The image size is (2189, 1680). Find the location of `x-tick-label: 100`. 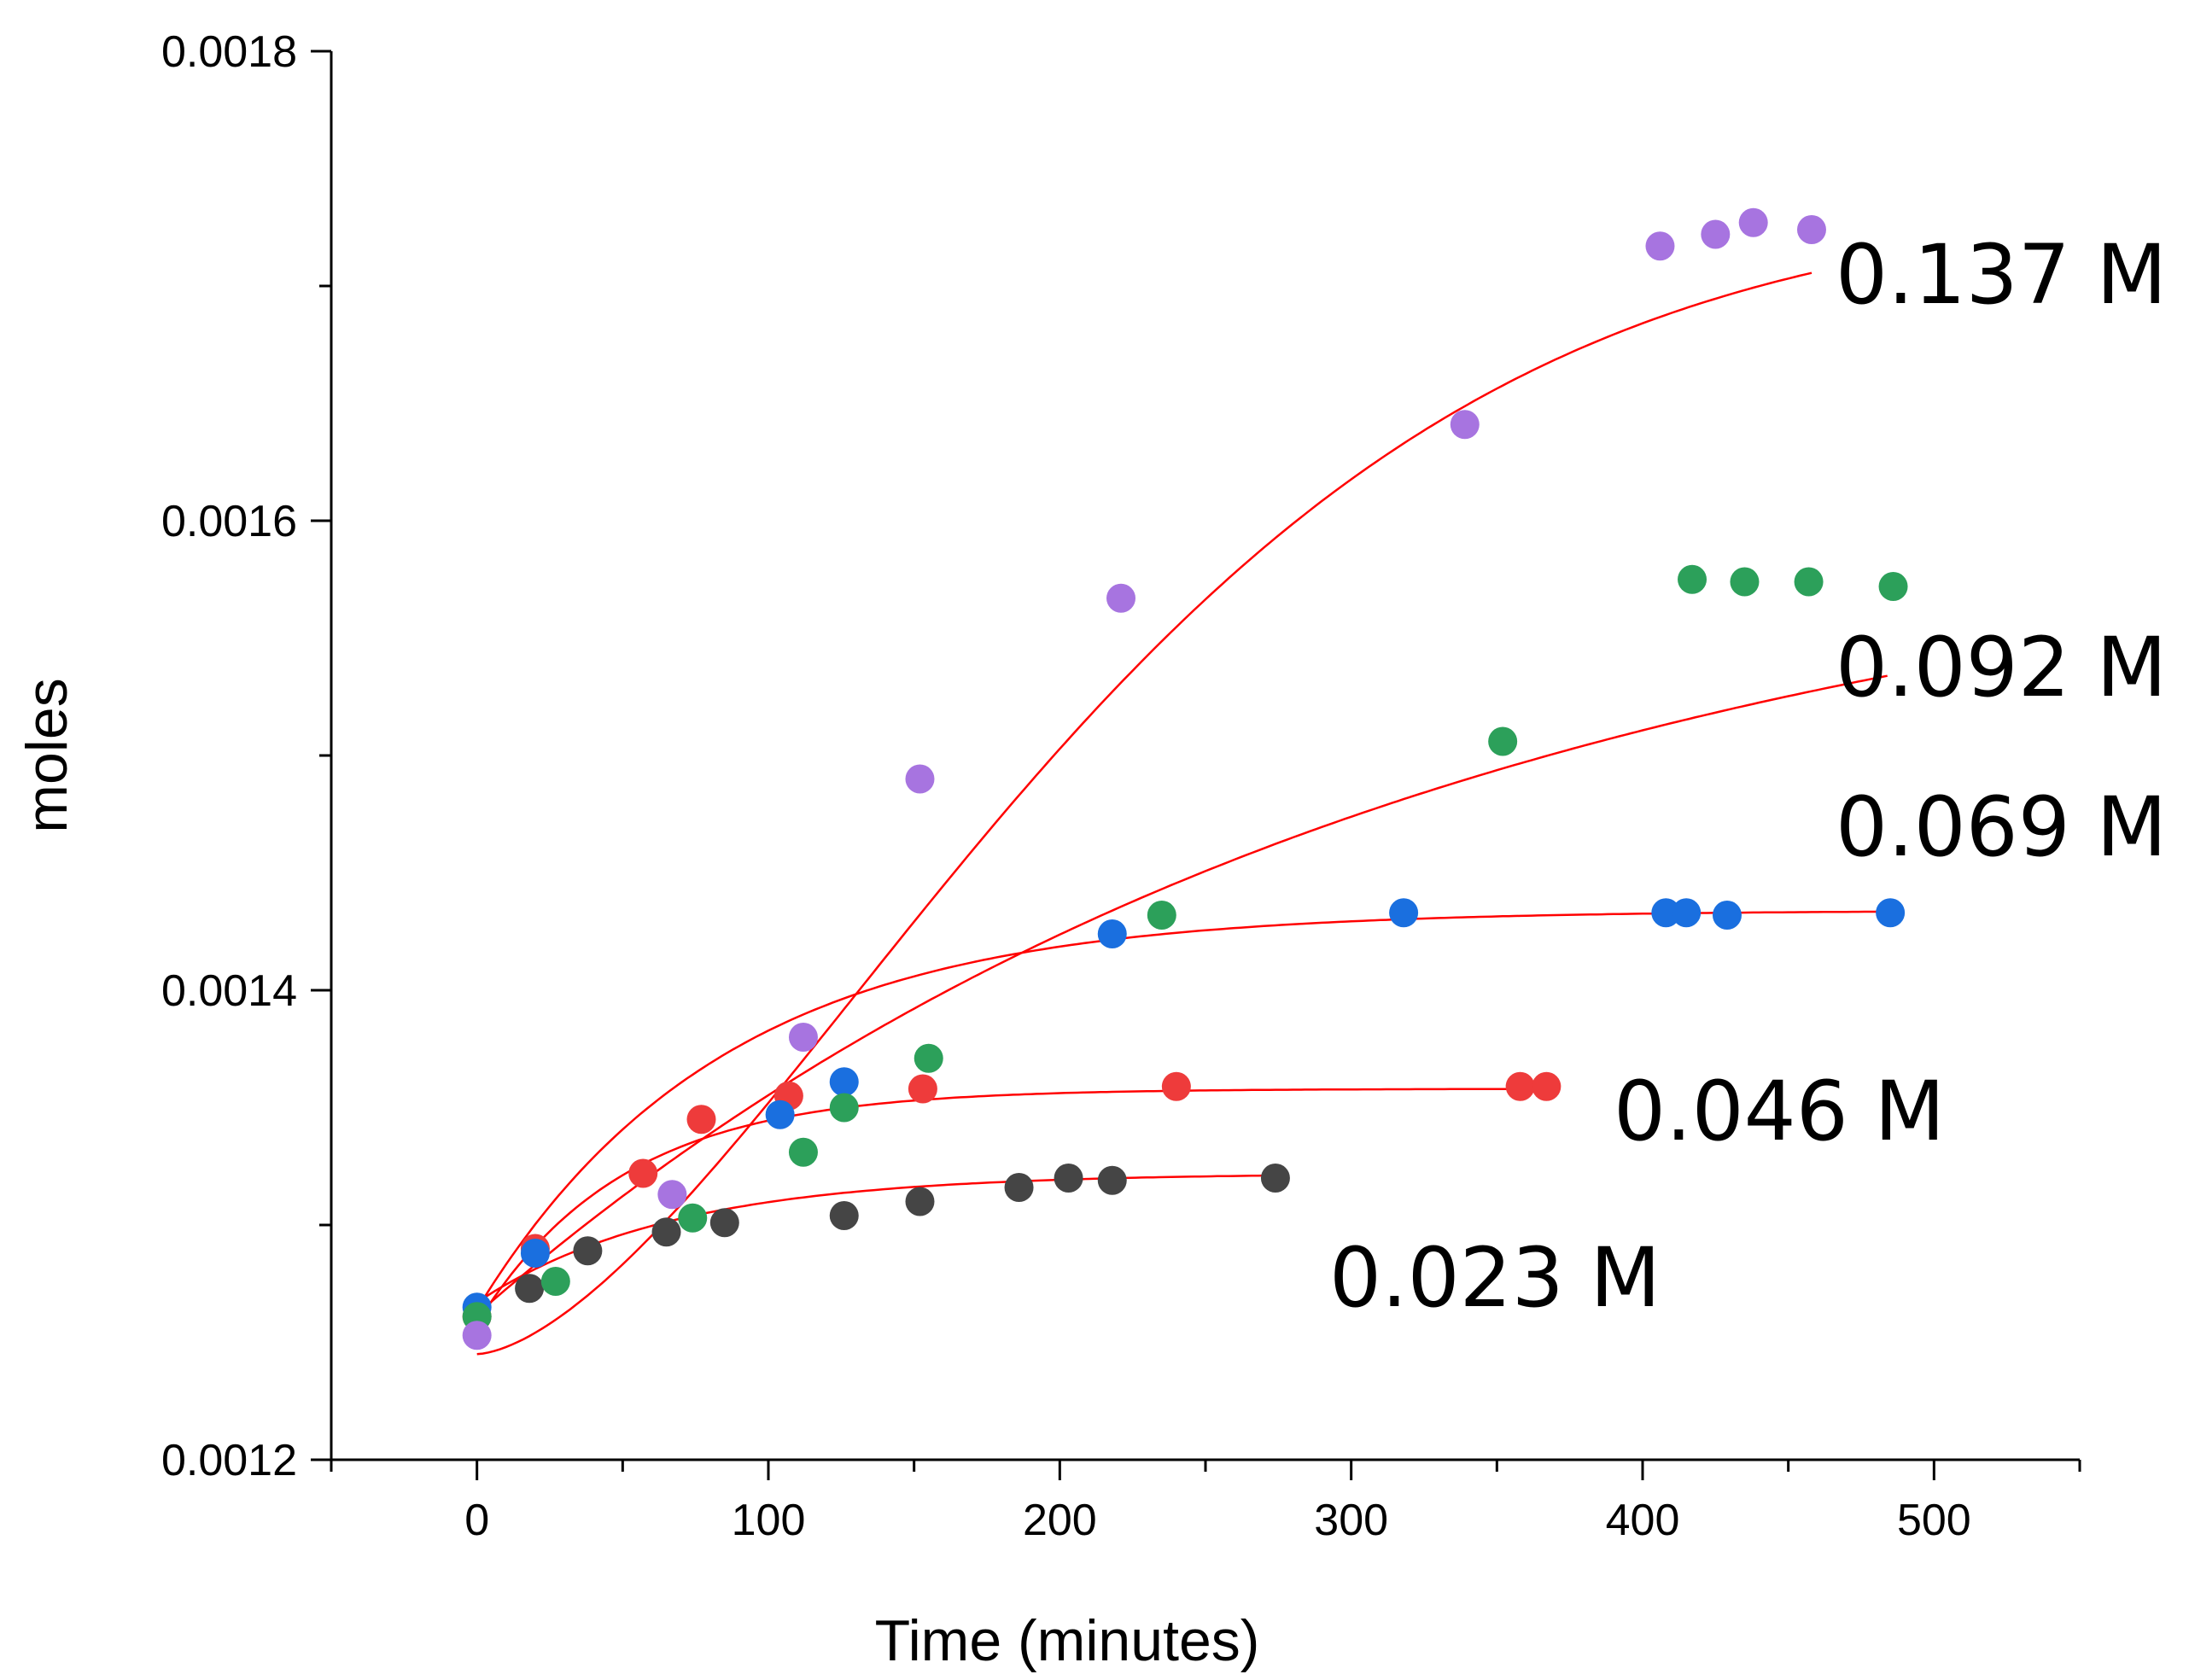

x-tick-label: 100 is located at coordinates (769, 1520).